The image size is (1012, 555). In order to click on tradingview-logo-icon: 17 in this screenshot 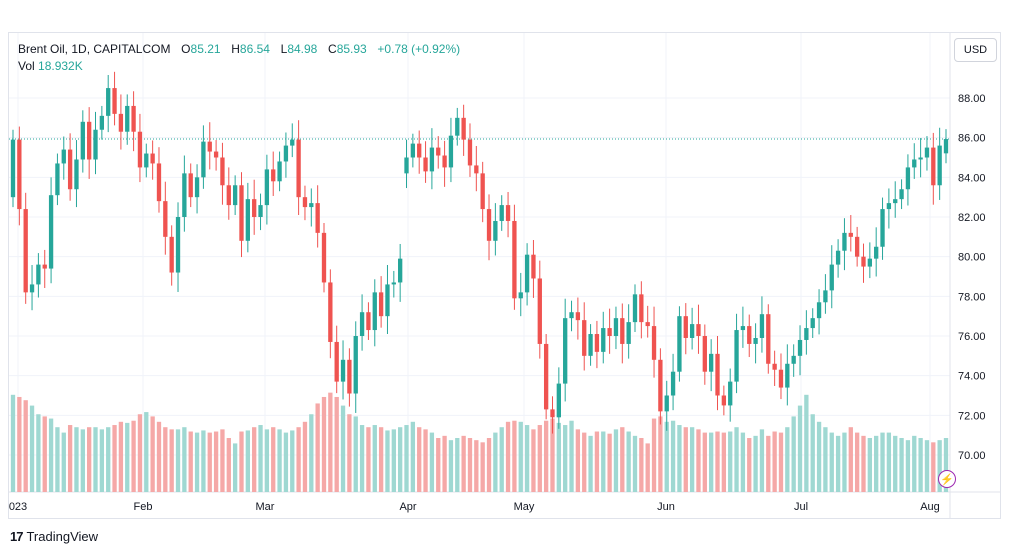, I will do `click(17, 536)`.